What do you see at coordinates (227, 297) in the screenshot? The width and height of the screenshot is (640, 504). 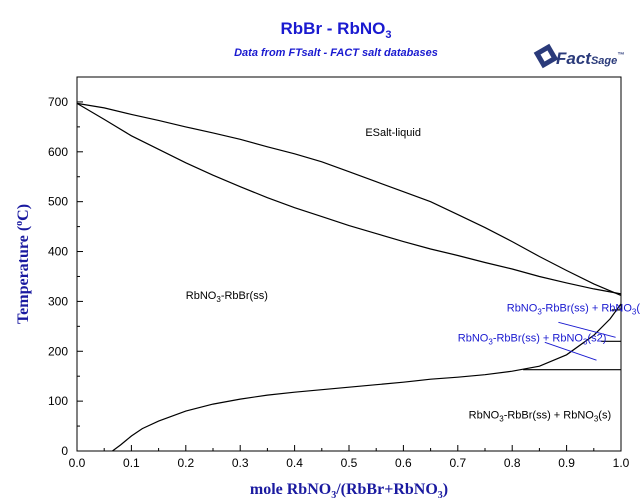 I see `region-label-ss: RbNO3-RbBr(ss)` at bounding box center [227, 297].